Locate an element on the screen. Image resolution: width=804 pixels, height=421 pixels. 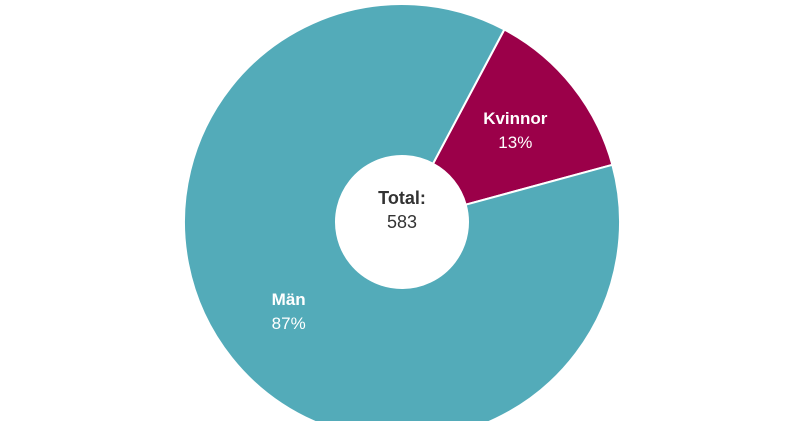
center-total: 583 is located at coordinates (402, 222).